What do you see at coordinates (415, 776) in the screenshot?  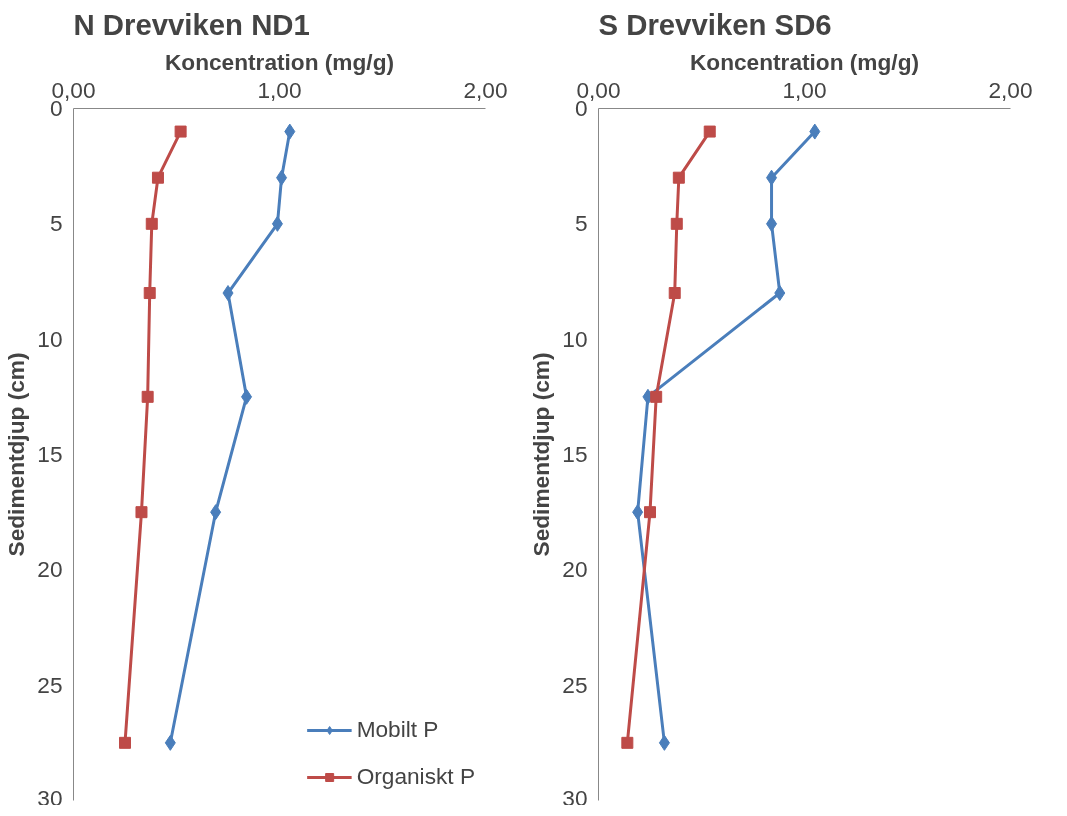 I see `legend-label: Organiskt P` at bounding box center [415, 776].